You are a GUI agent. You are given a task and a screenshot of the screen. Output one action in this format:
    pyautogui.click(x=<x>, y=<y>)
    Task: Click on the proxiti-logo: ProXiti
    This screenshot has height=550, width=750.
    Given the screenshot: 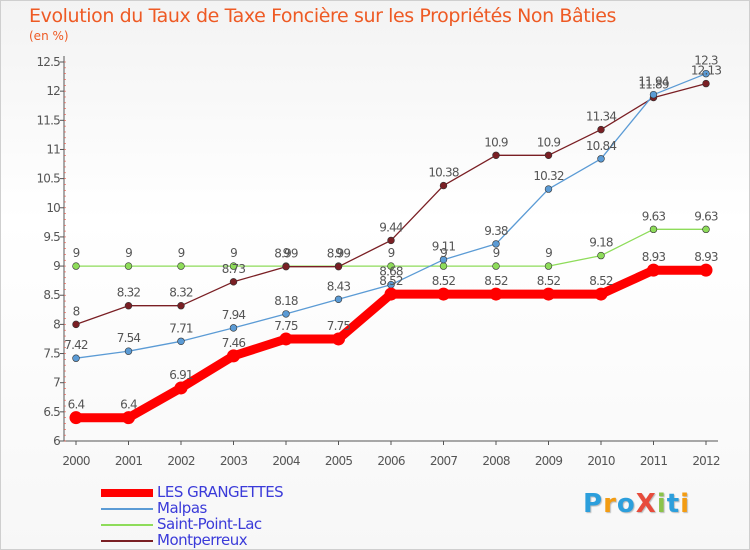 What is the action you would take?
    pyautogui.click(x=636, y=504)
    